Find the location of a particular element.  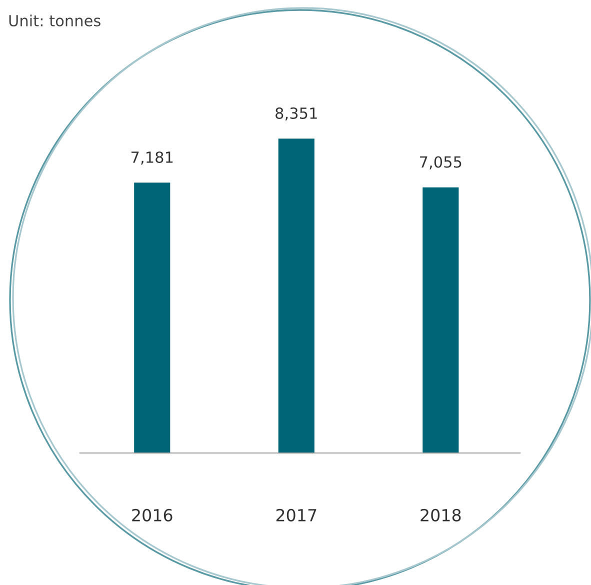

text: Unit: tonnes is located at coordinates (54, 20).